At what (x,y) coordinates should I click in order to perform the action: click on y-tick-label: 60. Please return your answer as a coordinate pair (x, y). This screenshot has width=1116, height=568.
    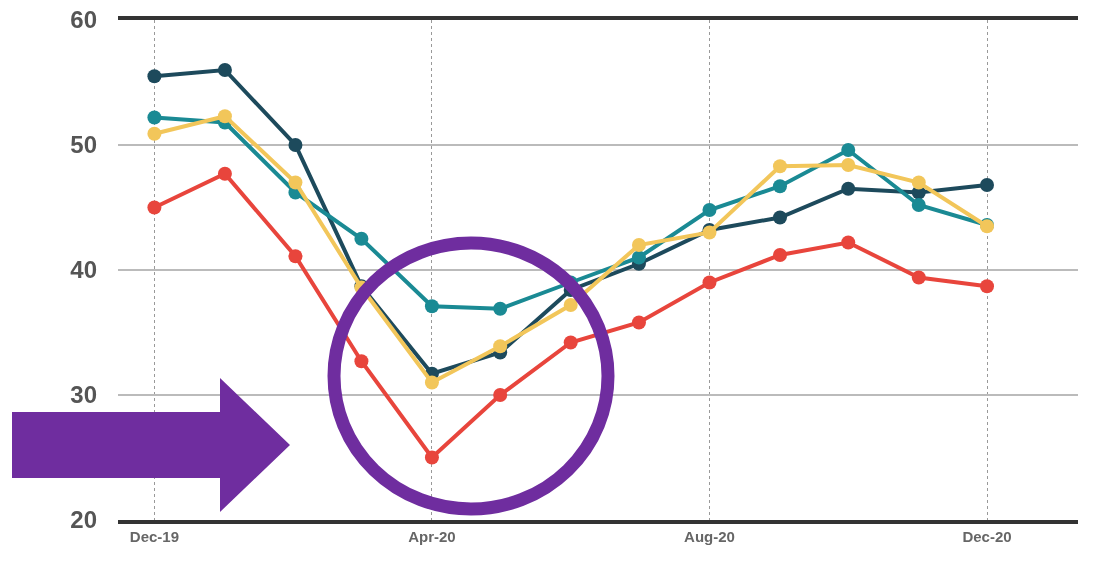
    Looking at the image, I should click on (83, 20).